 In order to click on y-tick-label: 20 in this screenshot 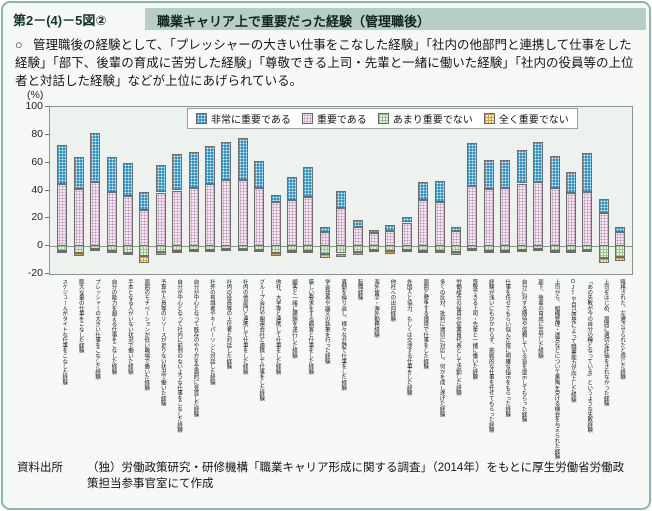, I will do `click(37, 217)`.